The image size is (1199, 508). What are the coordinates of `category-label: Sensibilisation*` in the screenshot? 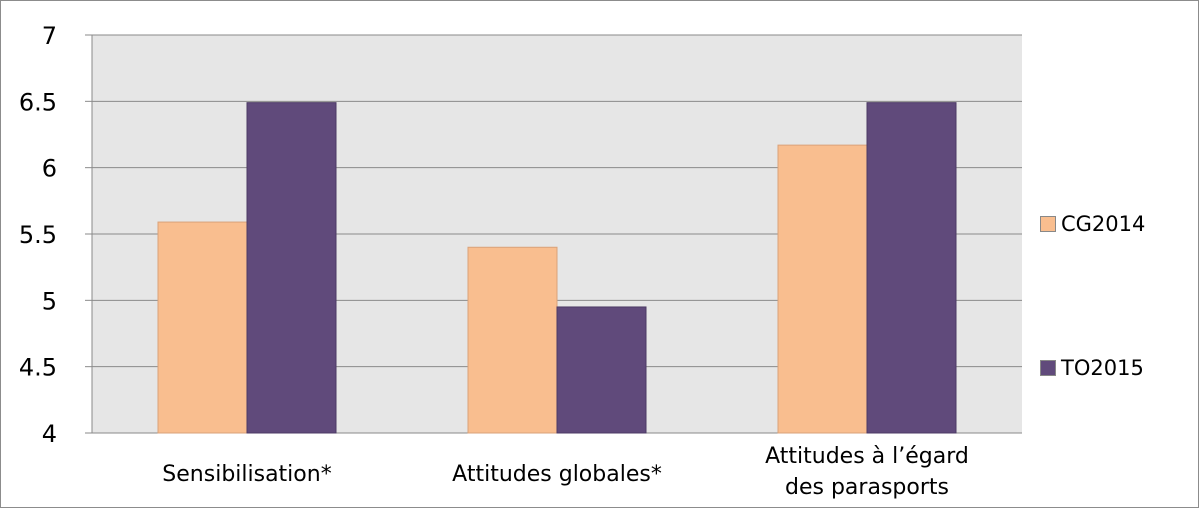 It's located at (246, 474).